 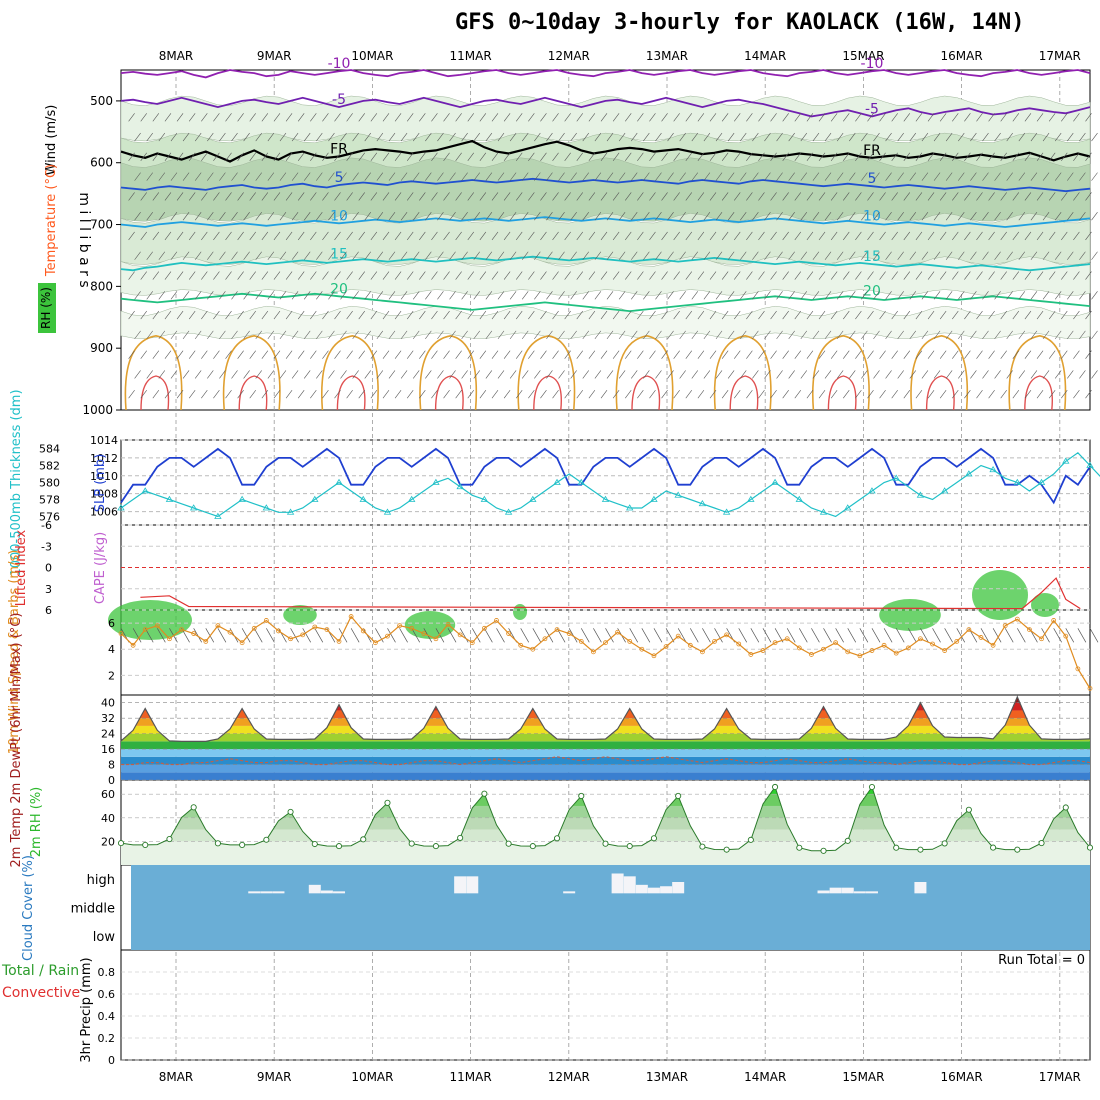 I want to click on temp-stripe, so click(x=605, y=745).